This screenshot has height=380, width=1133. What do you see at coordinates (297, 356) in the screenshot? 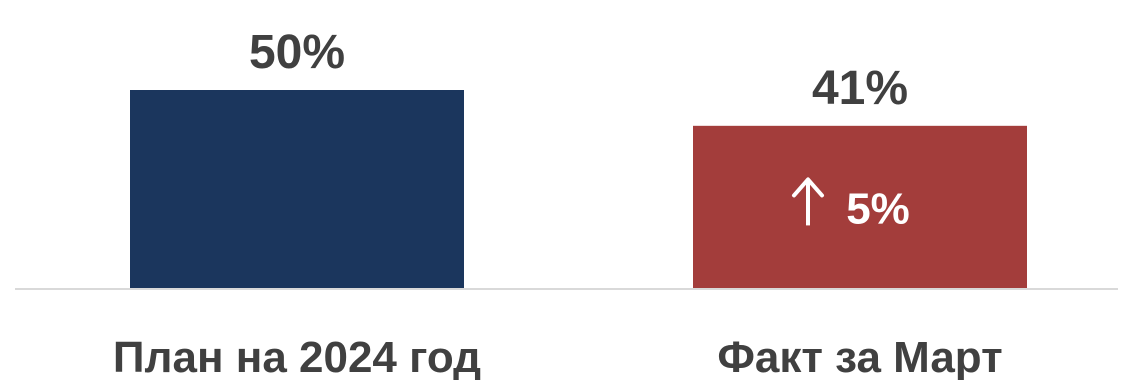
I see `category-label-1: План на 2024 год` at bounding box center [297, 356].